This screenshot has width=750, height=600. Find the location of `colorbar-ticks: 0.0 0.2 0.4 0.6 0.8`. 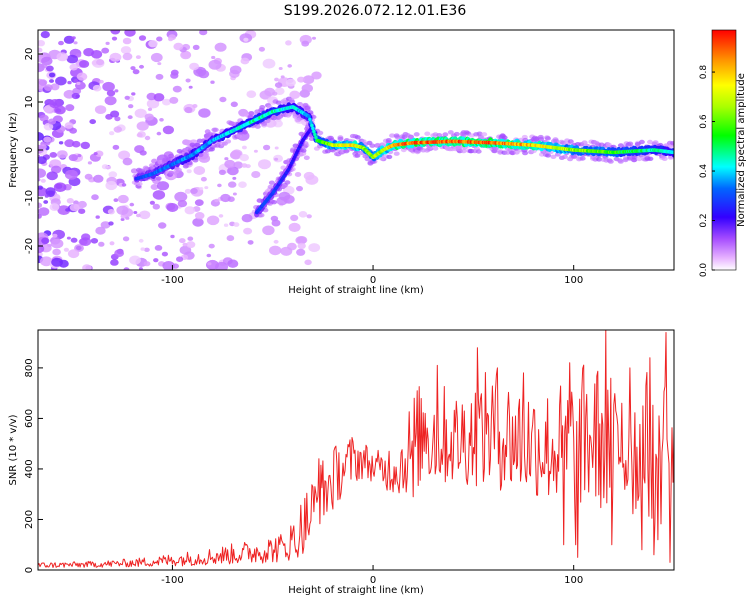

colorbar-ticks: 0.0 0.2 0.4 0.6 0.8 is located at coordinates (707, 171).